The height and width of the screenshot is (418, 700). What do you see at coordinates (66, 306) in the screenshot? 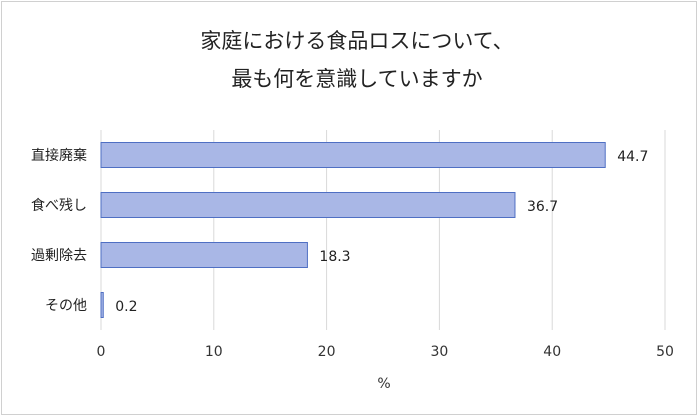
I see `category-label: その他` at bounding box center [66, 306].